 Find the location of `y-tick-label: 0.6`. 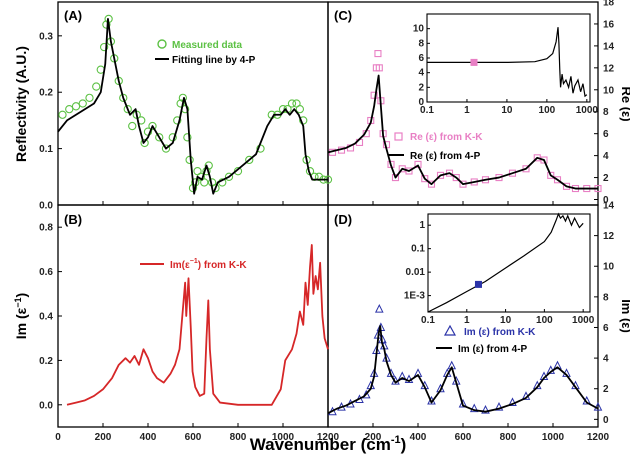

y-tick-label: 0.6 is located at coordinates (46, 272).